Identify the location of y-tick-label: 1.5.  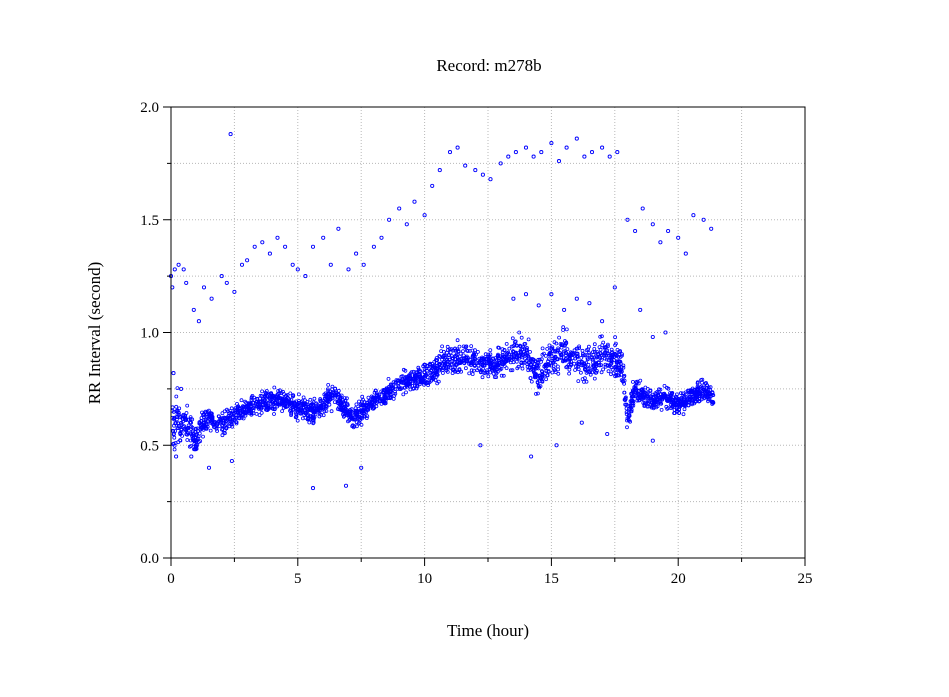
(149, 221).